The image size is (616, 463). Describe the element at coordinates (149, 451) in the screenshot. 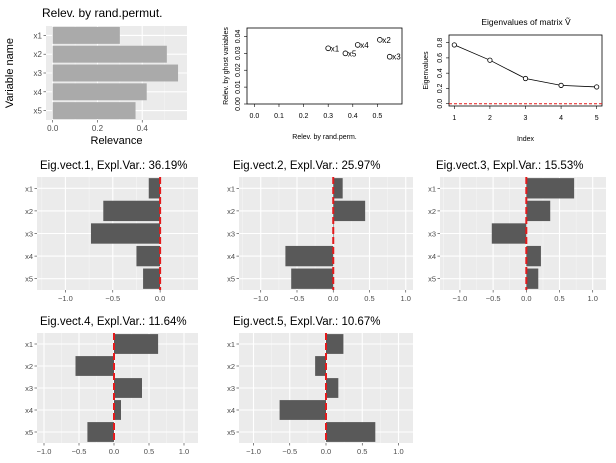

I see `ev4-xtick-3: 0.5` at that location.